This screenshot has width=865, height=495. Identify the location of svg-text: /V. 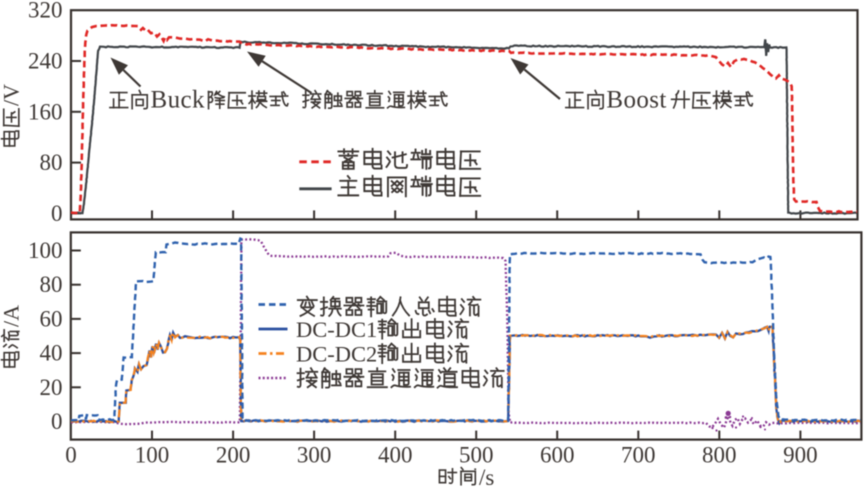
(12, 95).